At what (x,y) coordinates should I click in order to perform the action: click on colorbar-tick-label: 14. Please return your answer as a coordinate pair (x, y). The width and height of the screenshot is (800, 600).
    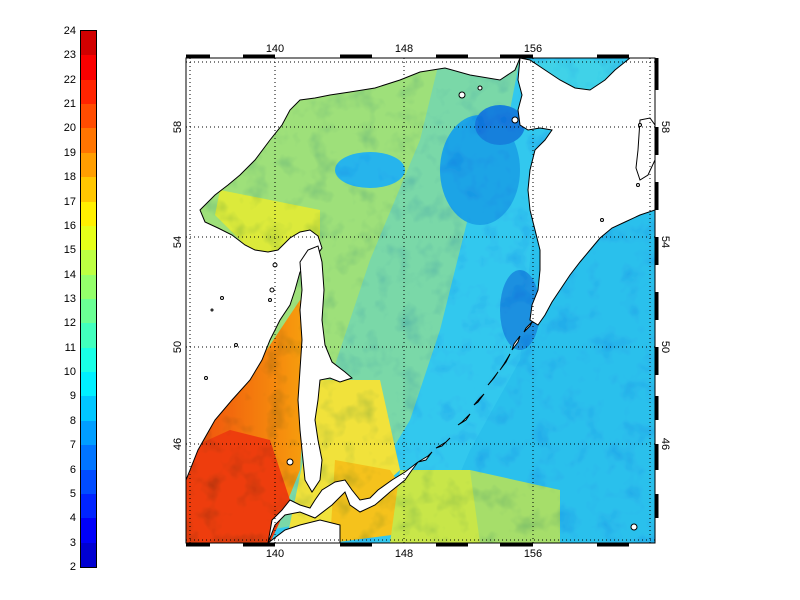
    Looking at the image, I should click on (69, 274).